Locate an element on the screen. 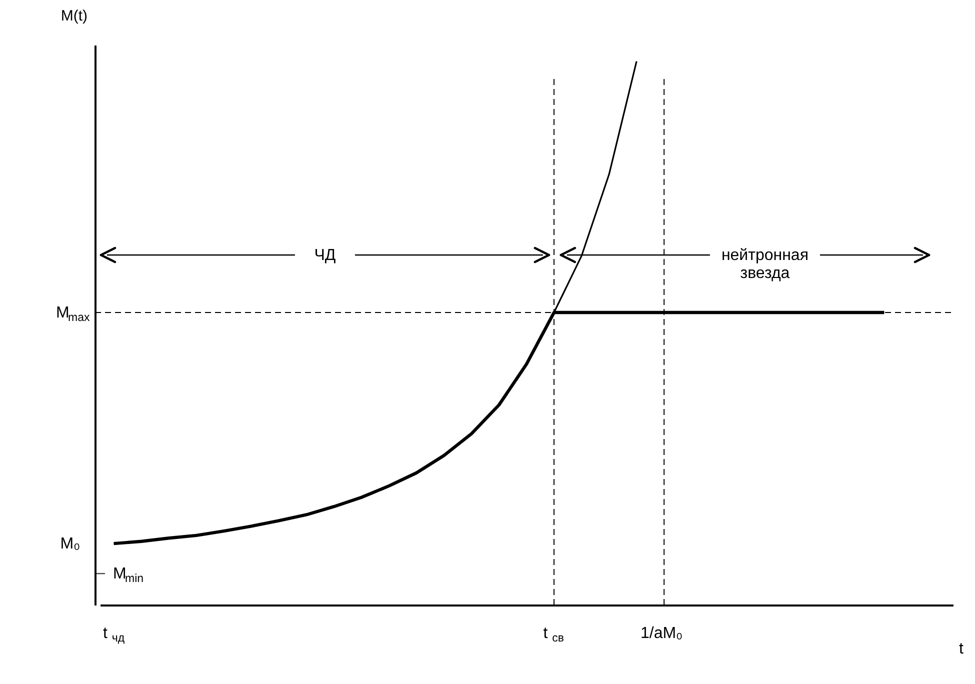 The height and width of the screenshot is (684, 975). y-axis-title: M(t) is located at coordinates (74, 16).